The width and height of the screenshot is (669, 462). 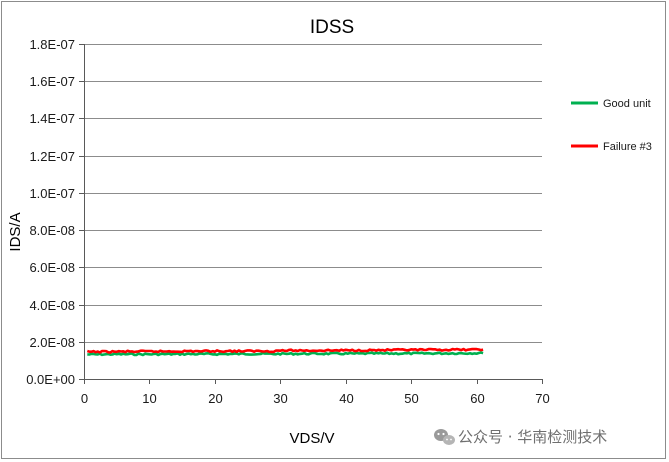 What do you see at coordinates (52, 305) in the screenshot?
I see `y-tick-label: 4.0E-08` at bounding box center [52, 305].